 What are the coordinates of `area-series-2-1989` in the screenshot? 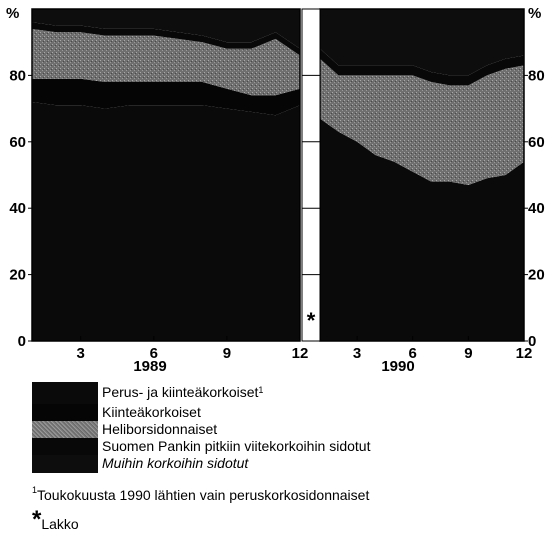 It's located at (166, 97).